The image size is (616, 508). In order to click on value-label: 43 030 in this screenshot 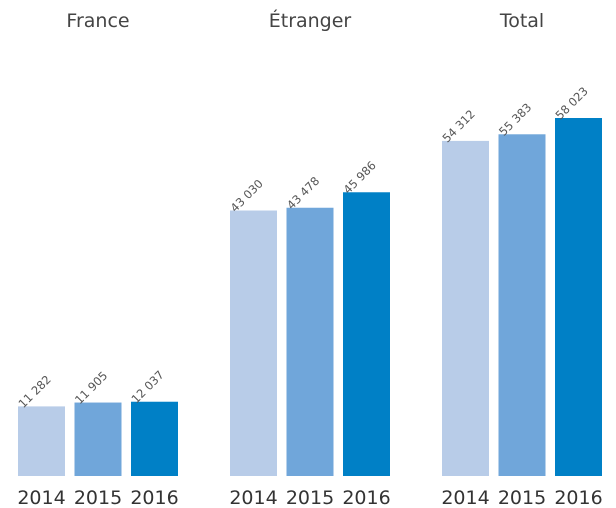, I will do `click(246, 195)`.